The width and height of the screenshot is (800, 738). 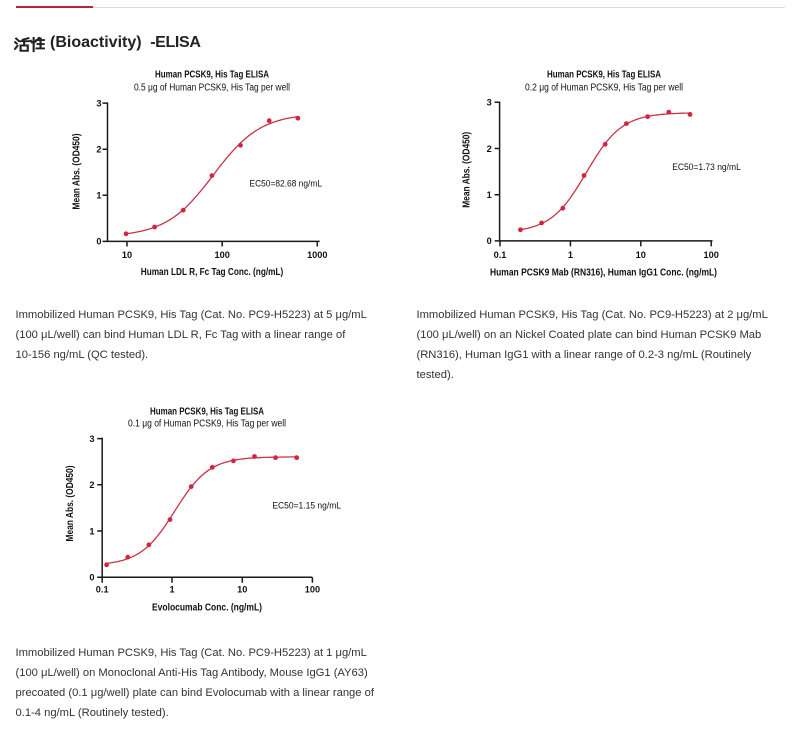 What do you see at coordinates (306, 504) in the screenshot?
I see `svg-text: EC50=1.15 ng/mL` at bounding box center [306, 504].